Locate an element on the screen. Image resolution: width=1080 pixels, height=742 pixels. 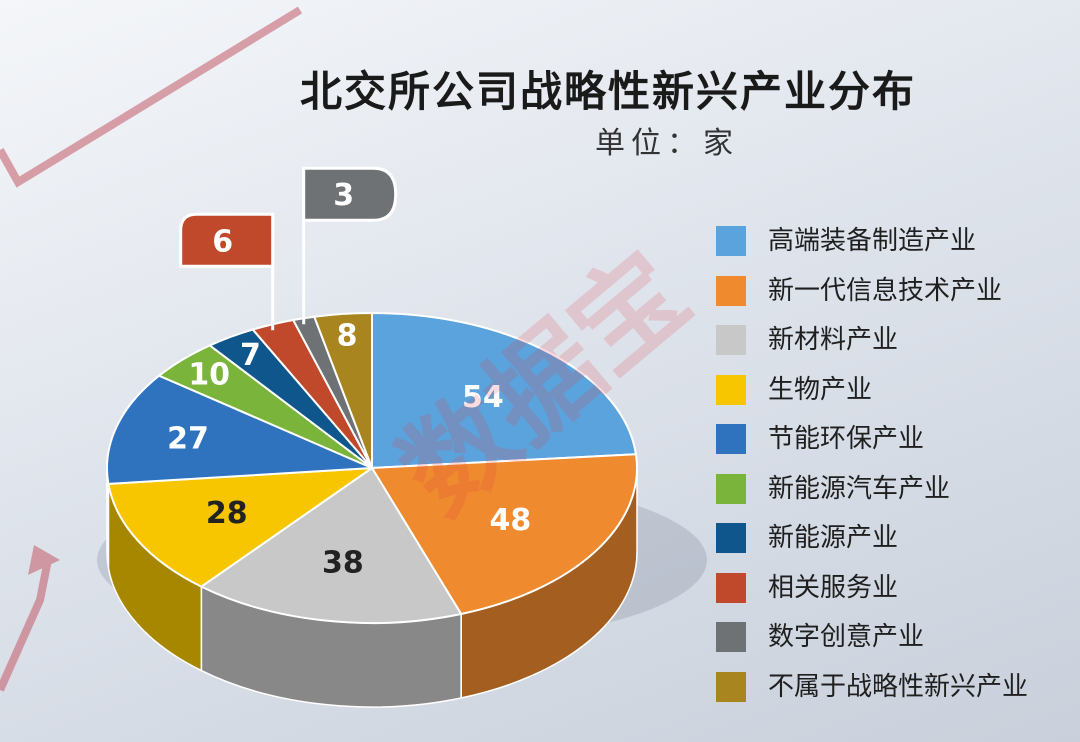
legend-item: 高端装备制造产业 is located at coordinates (872, 247).